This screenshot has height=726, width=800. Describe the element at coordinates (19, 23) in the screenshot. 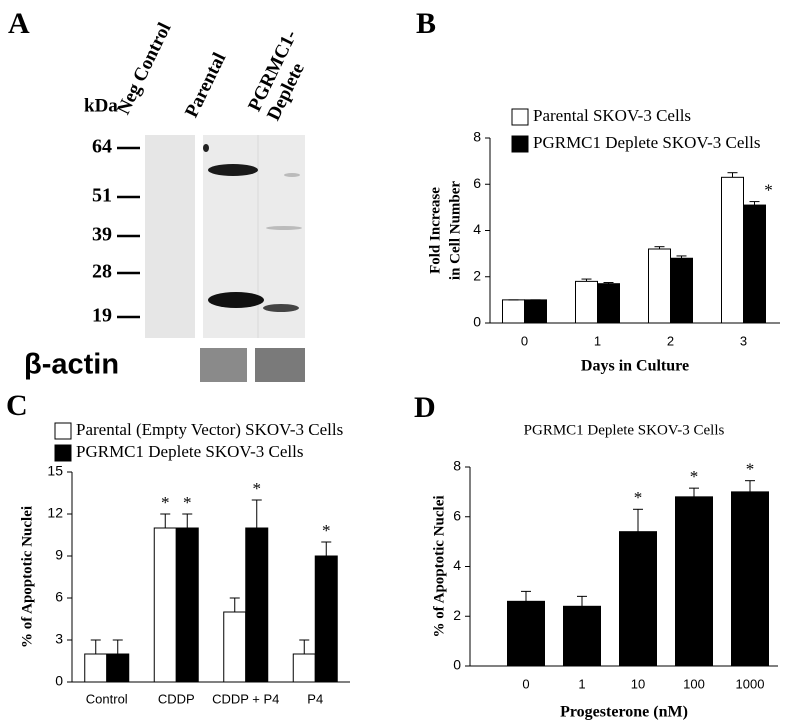

I see `panel-label: A` at that location.